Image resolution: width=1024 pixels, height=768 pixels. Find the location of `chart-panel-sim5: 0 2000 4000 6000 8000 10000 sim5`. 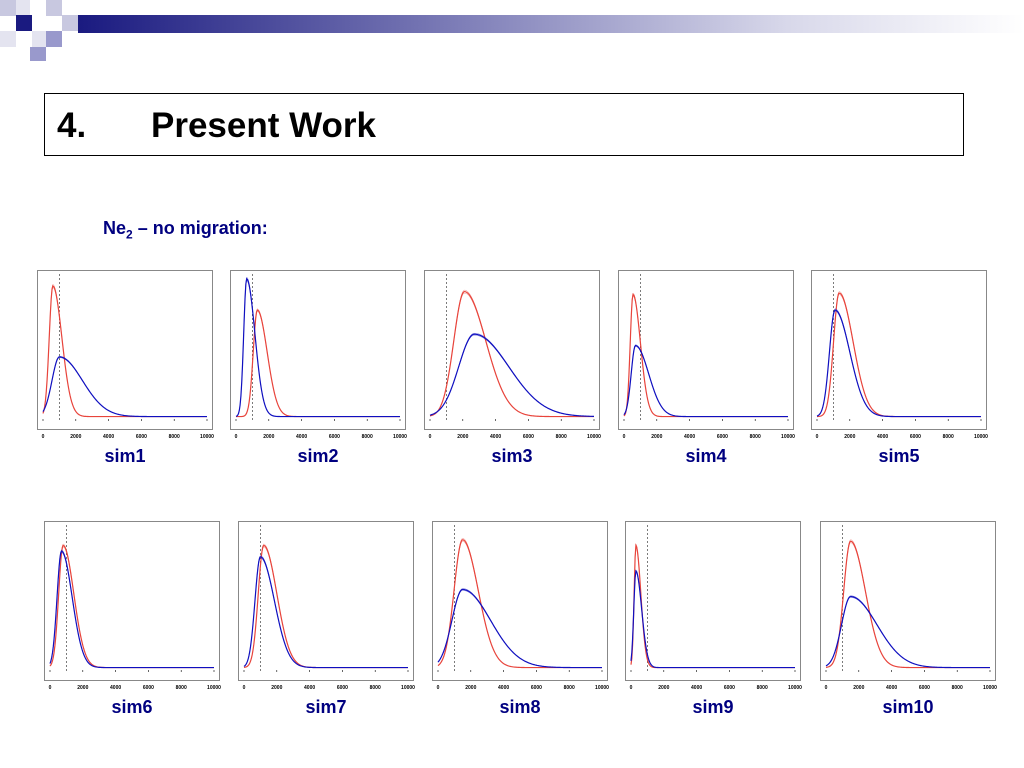

chart-panel-sim5: 0 2000 4000 6000 8000 10000 sim5 is located at coordinates (899, 368).